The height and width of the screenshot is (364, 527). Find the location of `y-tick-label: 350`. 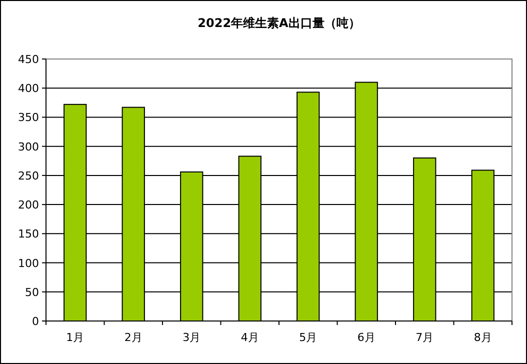

y-tick-label: 350 is located at coordinates (28, 117).